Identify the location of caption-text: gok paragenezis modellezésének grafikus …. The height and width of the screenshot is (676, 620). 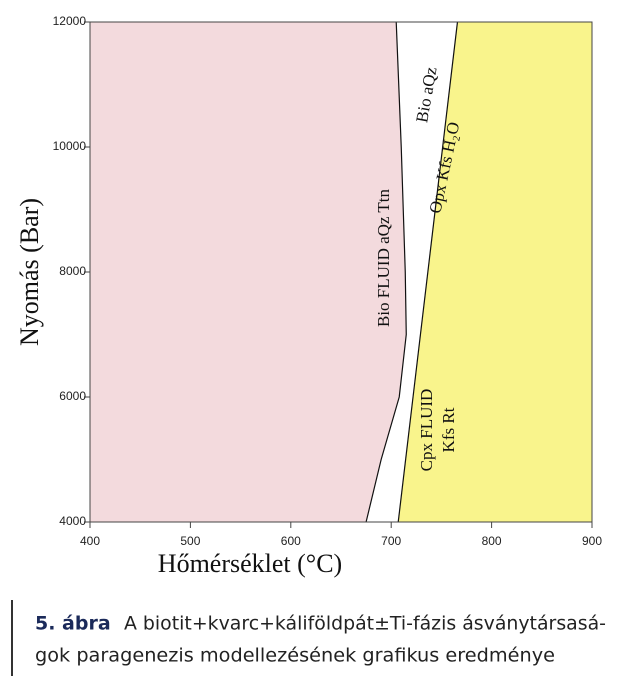
(295, 656).